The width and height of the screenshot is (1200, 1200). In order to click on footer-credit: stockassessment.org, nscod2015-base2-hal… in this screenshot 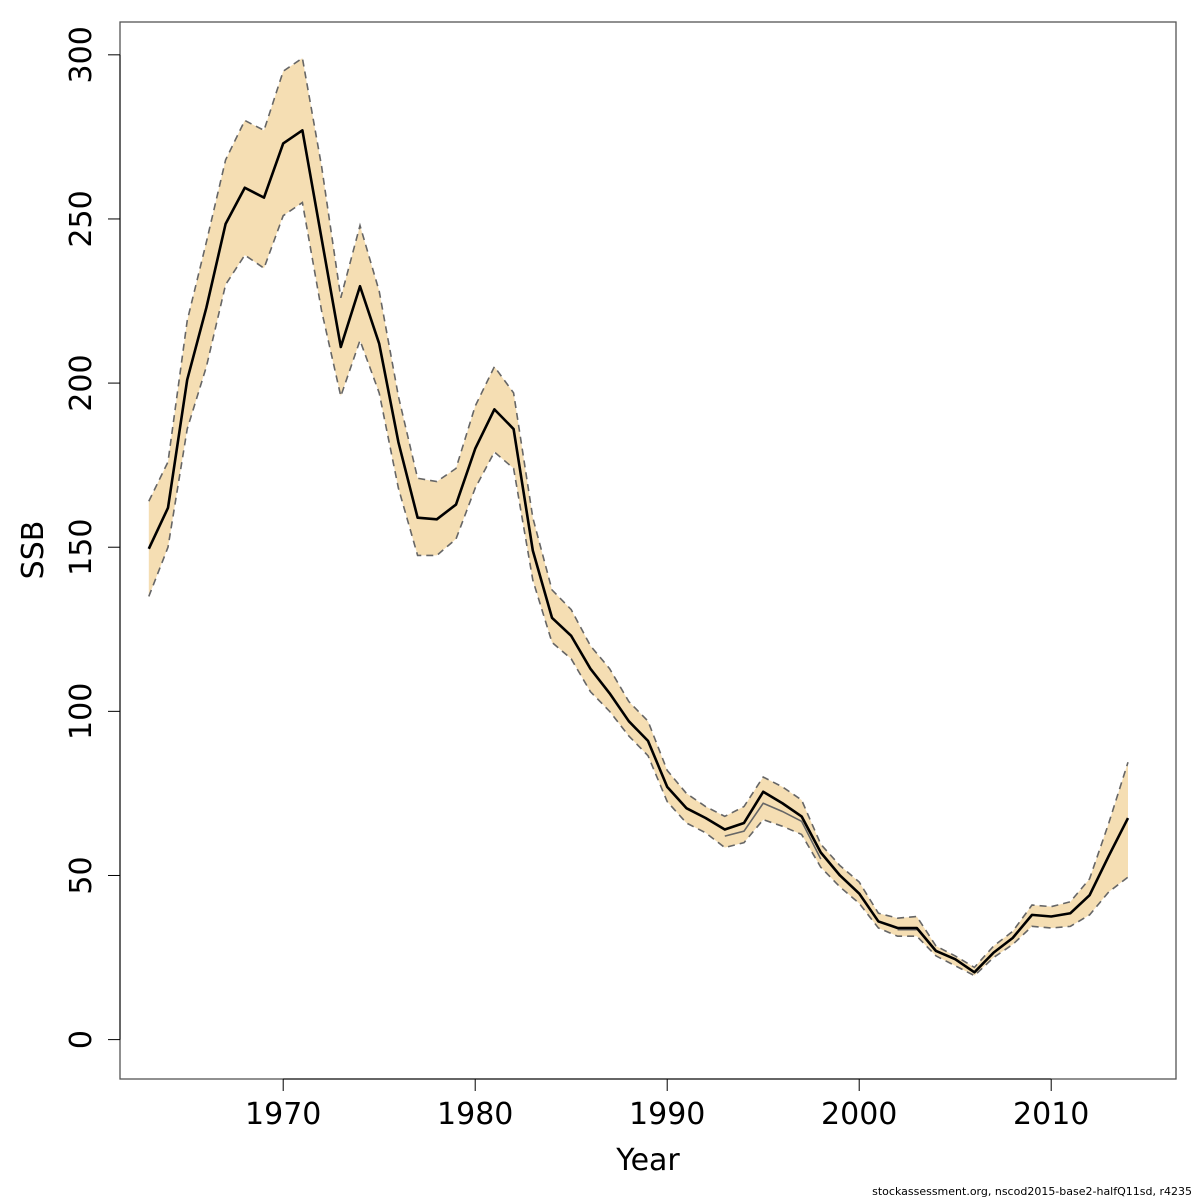, I will do `click(1032, 1191)`.